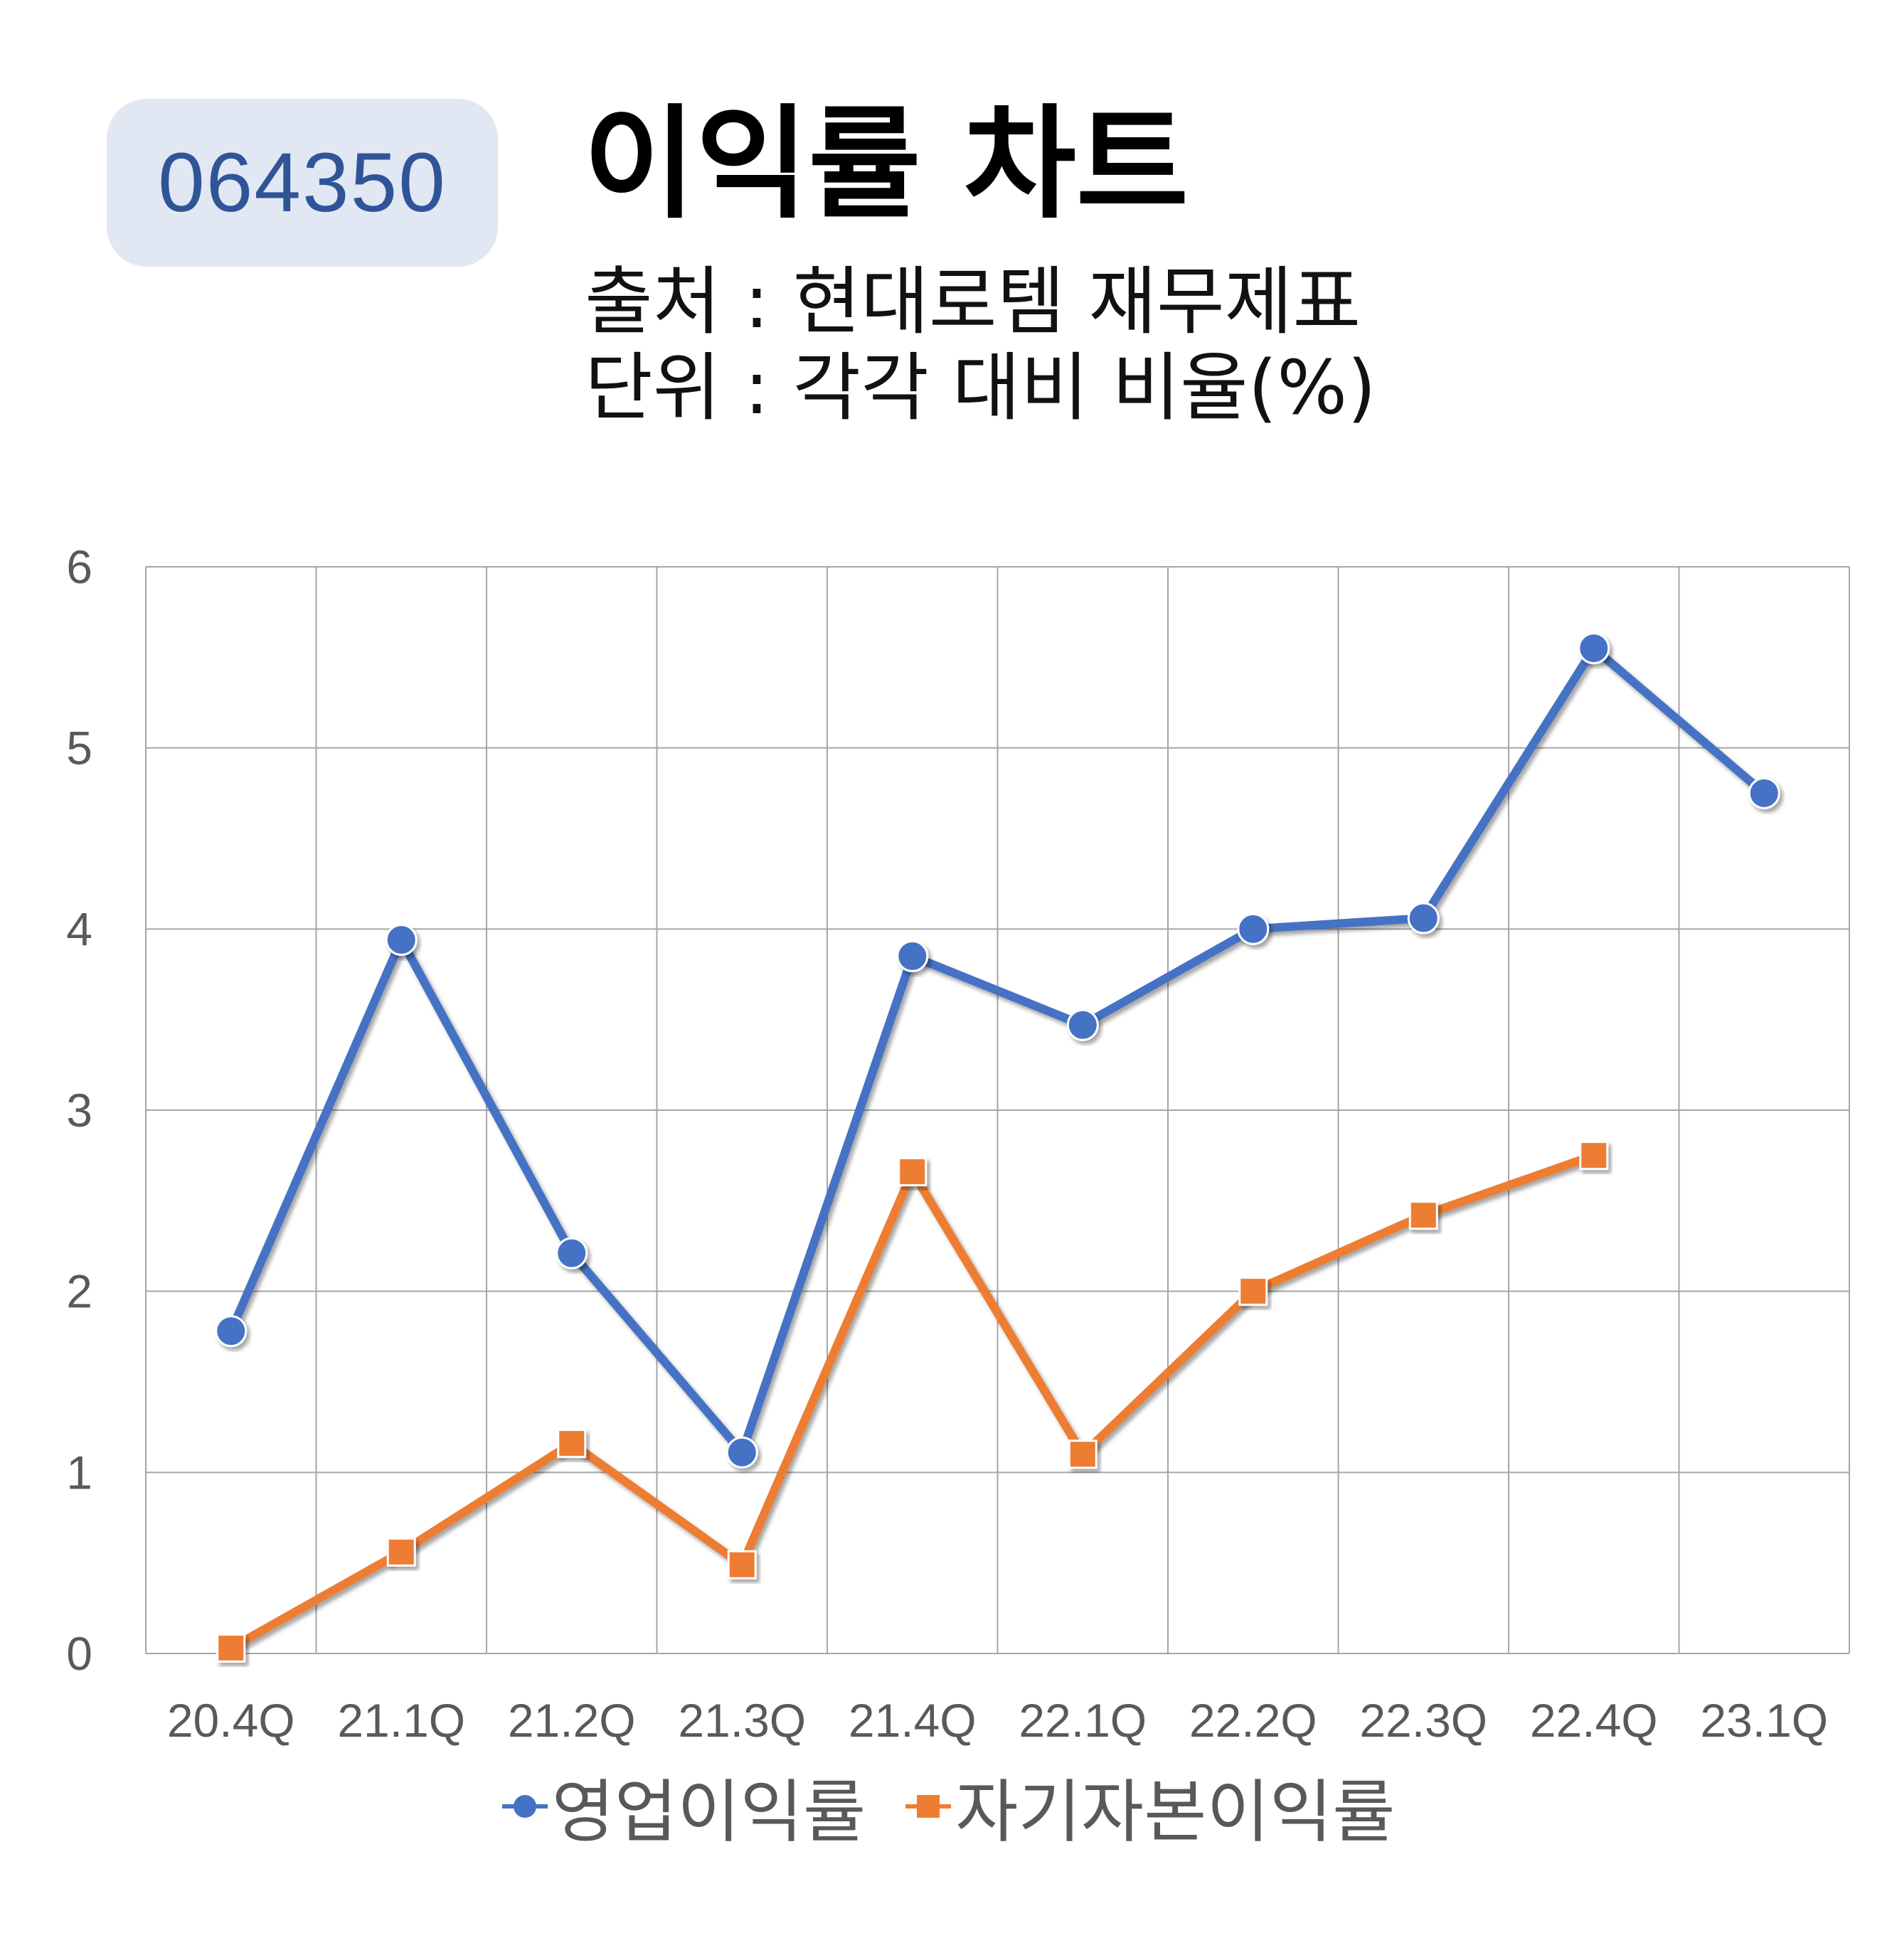 The image size is (1897, 1960). What do you see at coordinates (1083, 1720) in the screenshot?
I see `x-tick-label: 22.1Q` at bounding box center [1083, 1720].